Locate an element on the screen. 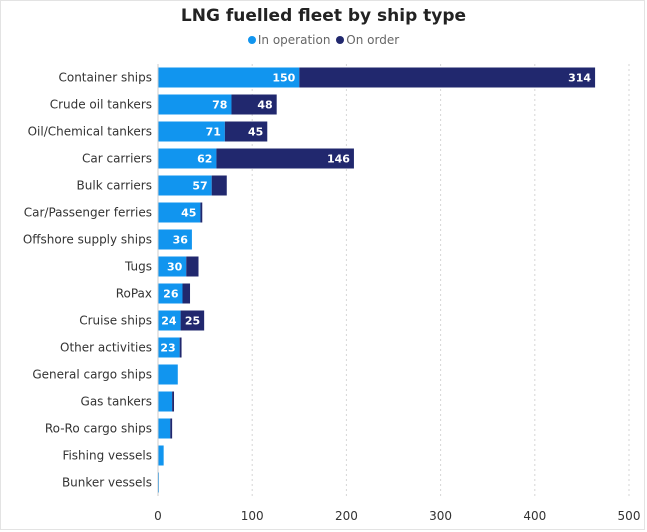  y-tick-label: Car/Passenger ferries is located at coordinates (88, 213).